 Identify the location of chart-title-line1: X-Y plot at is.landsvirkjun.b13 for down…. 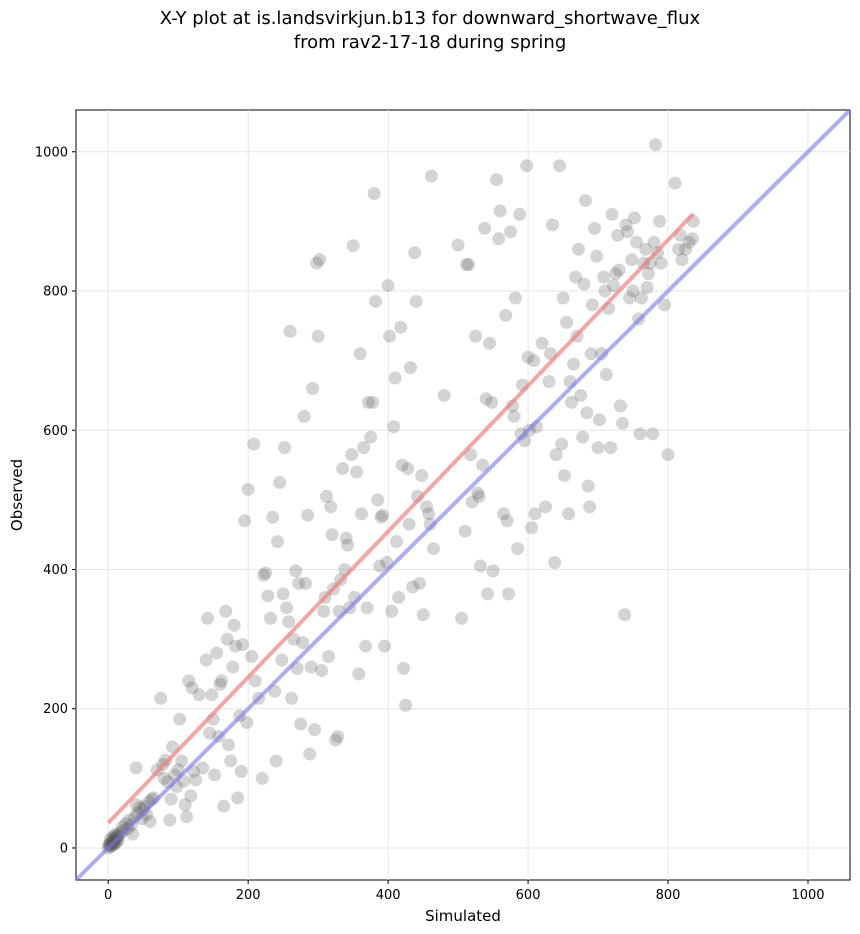
(430, 18).